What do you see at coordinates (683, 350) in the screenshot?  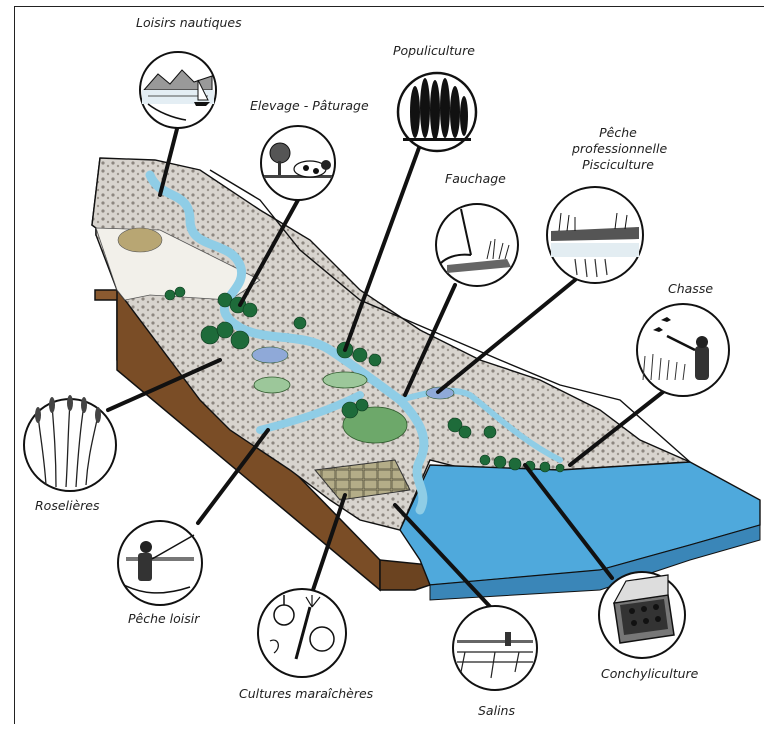 I see `hunter-ducks-icon` at bounding box center [683, 350].